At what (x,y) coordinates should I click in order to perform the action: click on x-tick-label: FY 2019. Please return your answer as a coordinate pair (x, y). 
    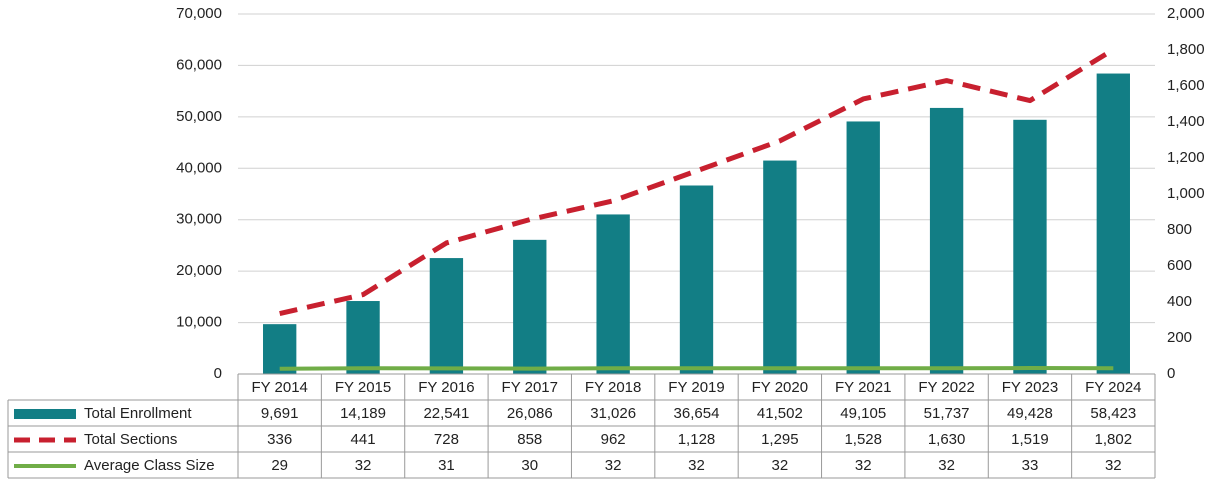
    Looking at the image, I should click on (696, 387).